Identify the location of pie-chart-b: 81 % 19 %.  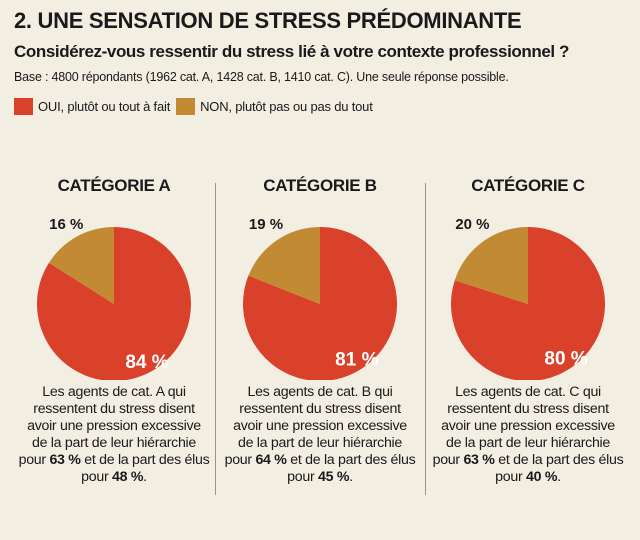
(319, 298).